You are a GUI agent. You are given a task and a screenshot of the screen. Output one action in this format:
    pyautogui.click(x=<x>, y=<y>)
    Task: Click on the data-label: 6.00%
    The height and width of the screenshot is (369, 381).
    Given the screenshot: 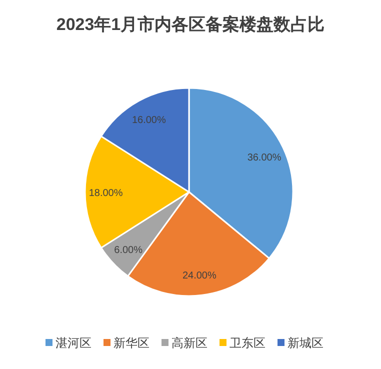 What is the action you would take?
    pyautogui.click(x=128, y=250)
    